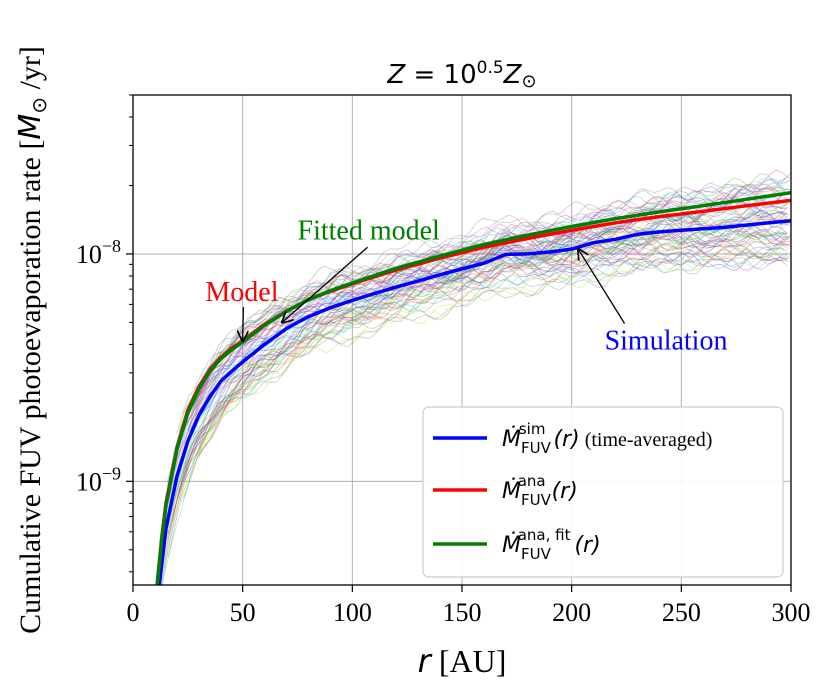 This screenshot has height=688, width=830. I want to click on x-axis-unit: [AU], so click(469, 661).